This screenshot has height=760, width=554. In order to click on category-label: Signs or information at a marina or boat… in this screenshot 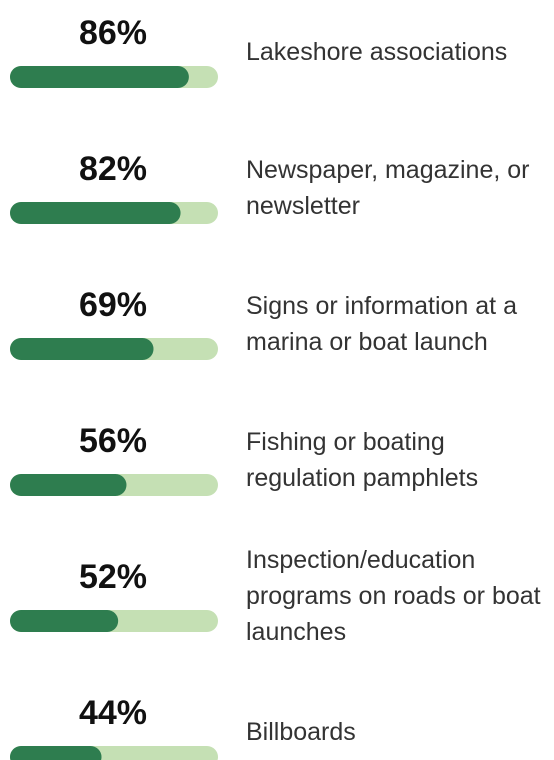, I will do `click(398, 324)`.